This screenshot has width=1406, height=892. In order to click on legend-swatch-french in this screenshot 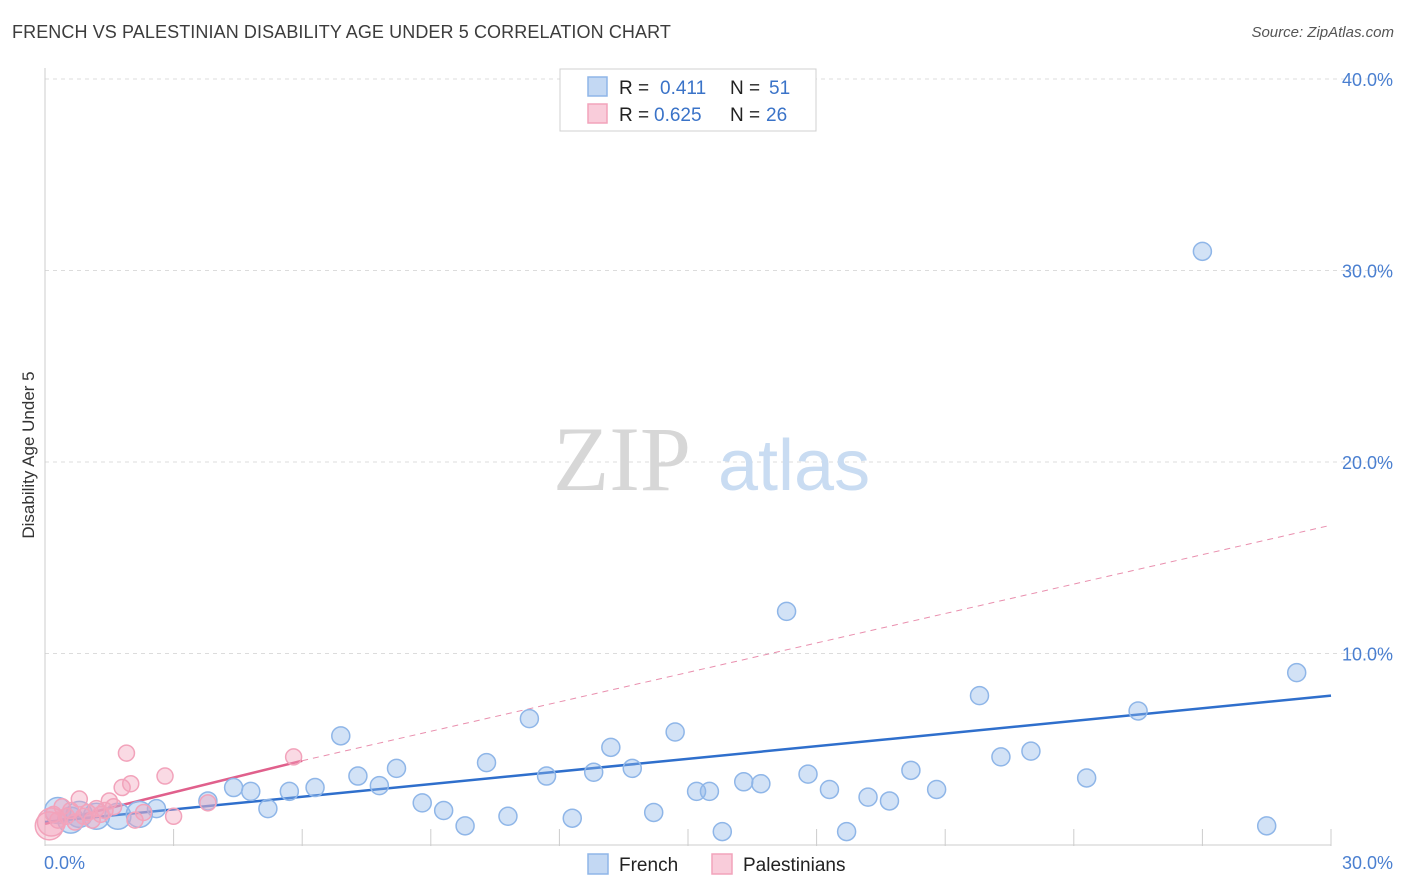, I will do `click(597, 86)`.